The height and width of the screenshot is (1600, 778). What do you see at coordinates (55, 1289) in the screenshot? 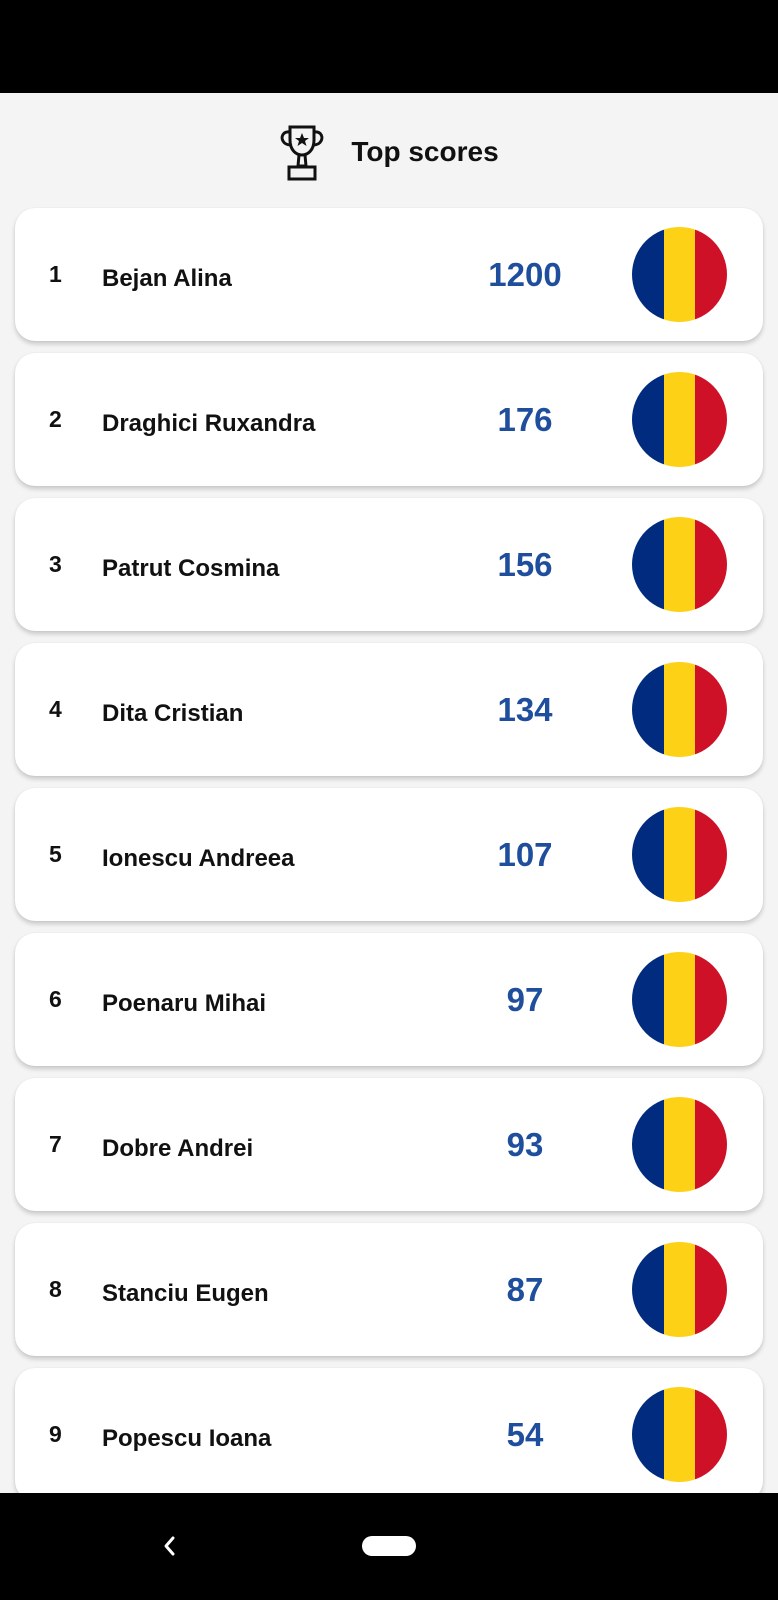
I see `rank-number: 8` at bounding box center [55, 1289].